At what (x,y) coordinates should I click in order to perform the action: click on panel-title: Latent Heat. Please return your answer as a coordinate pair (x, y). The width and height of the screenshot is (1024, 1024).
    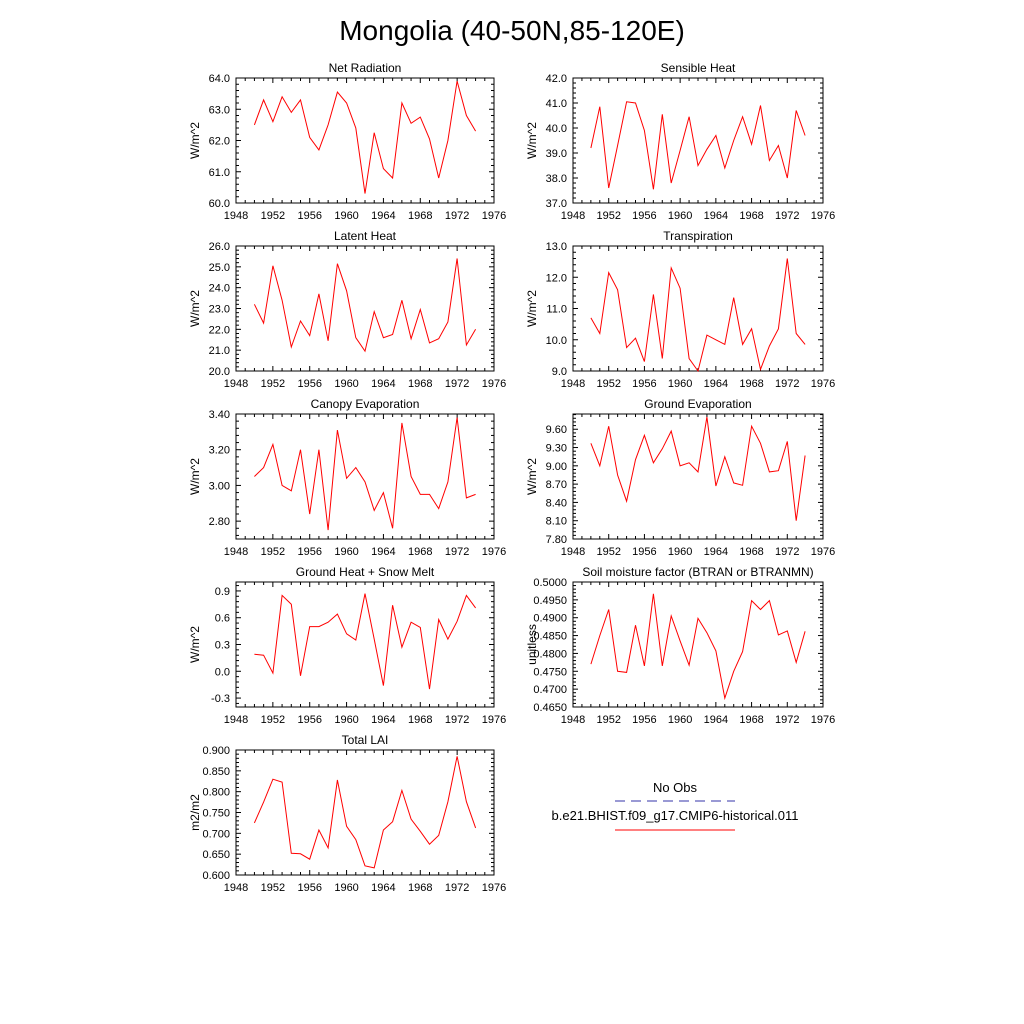
    Looking at the image, I should click on (365, 236).